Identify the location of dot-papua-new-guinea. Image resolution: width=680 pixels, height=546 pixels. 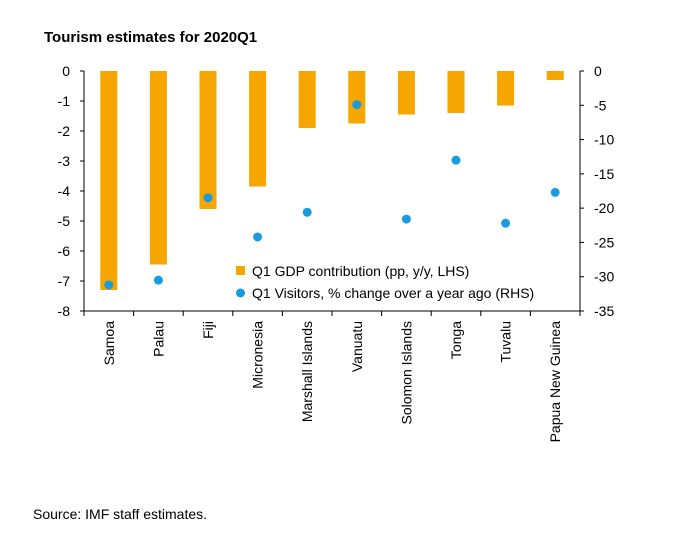
(555, 192).